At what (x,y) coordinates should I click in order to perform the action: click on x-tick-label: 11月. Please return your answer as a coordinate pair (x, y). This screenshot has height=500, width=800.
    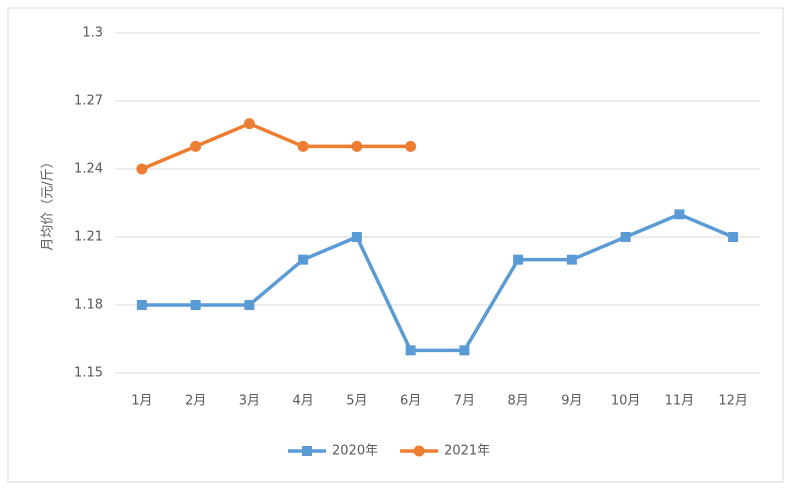
    Looking at the image, I should click on (680, 401).